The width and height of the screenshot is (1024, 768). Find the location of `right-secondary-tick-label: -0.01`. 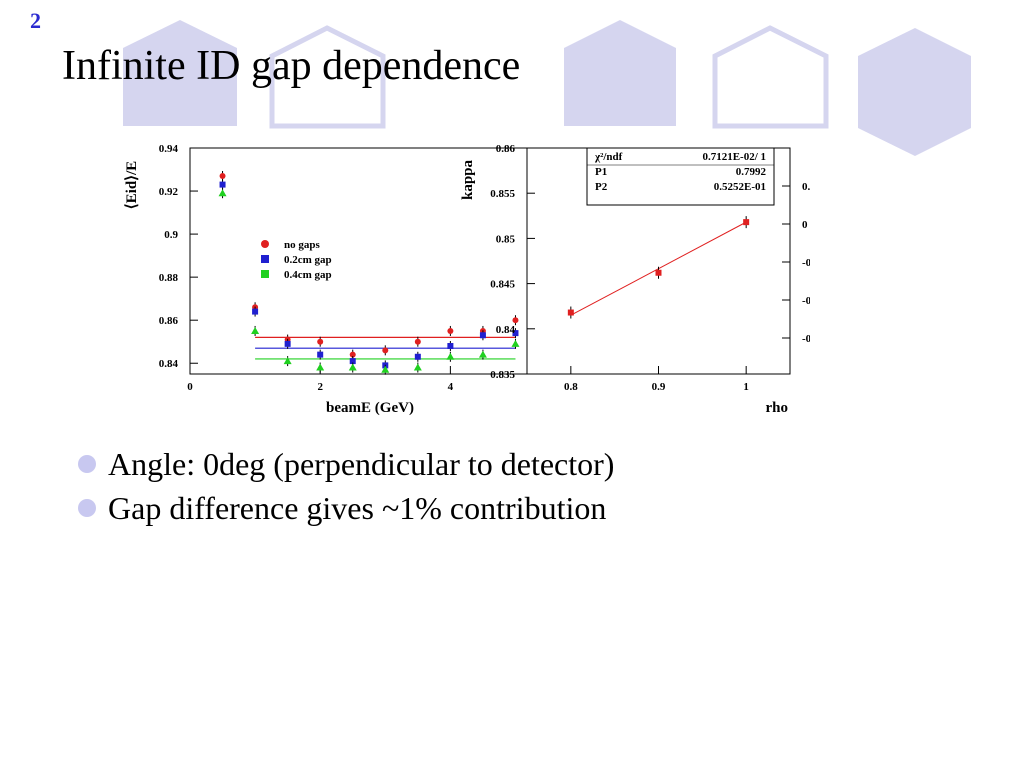

right-secondary-tick-label: -0.01 is located at coordinates (806, 301).